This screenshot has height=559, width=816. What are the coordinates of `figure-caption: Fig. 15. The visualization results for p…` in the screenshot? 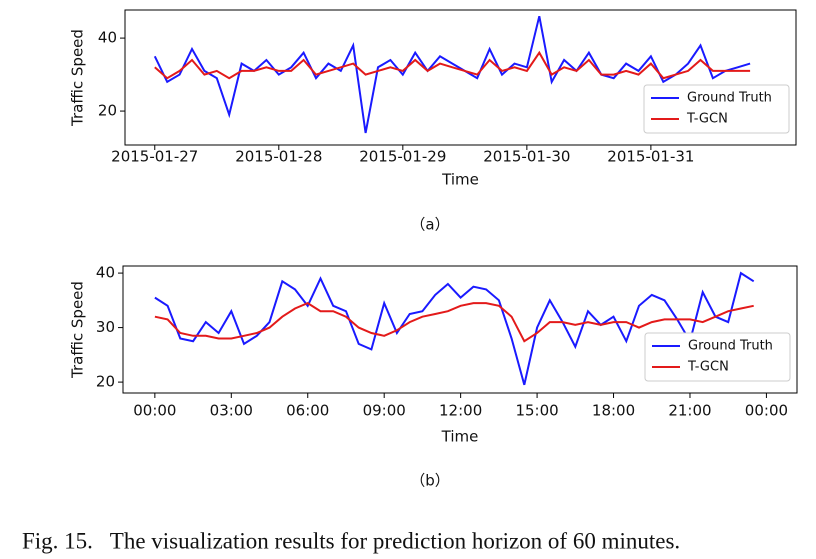 It's located at (351, 540).